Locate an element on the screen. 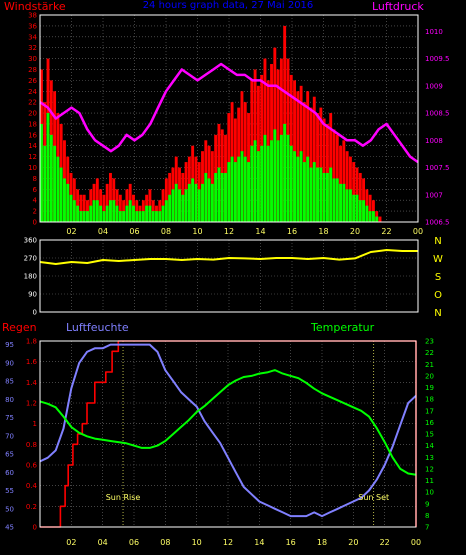 The width and height of the screenshot is (466, 555). wind-tick-label: 14 is located at coordinates (32, 146).